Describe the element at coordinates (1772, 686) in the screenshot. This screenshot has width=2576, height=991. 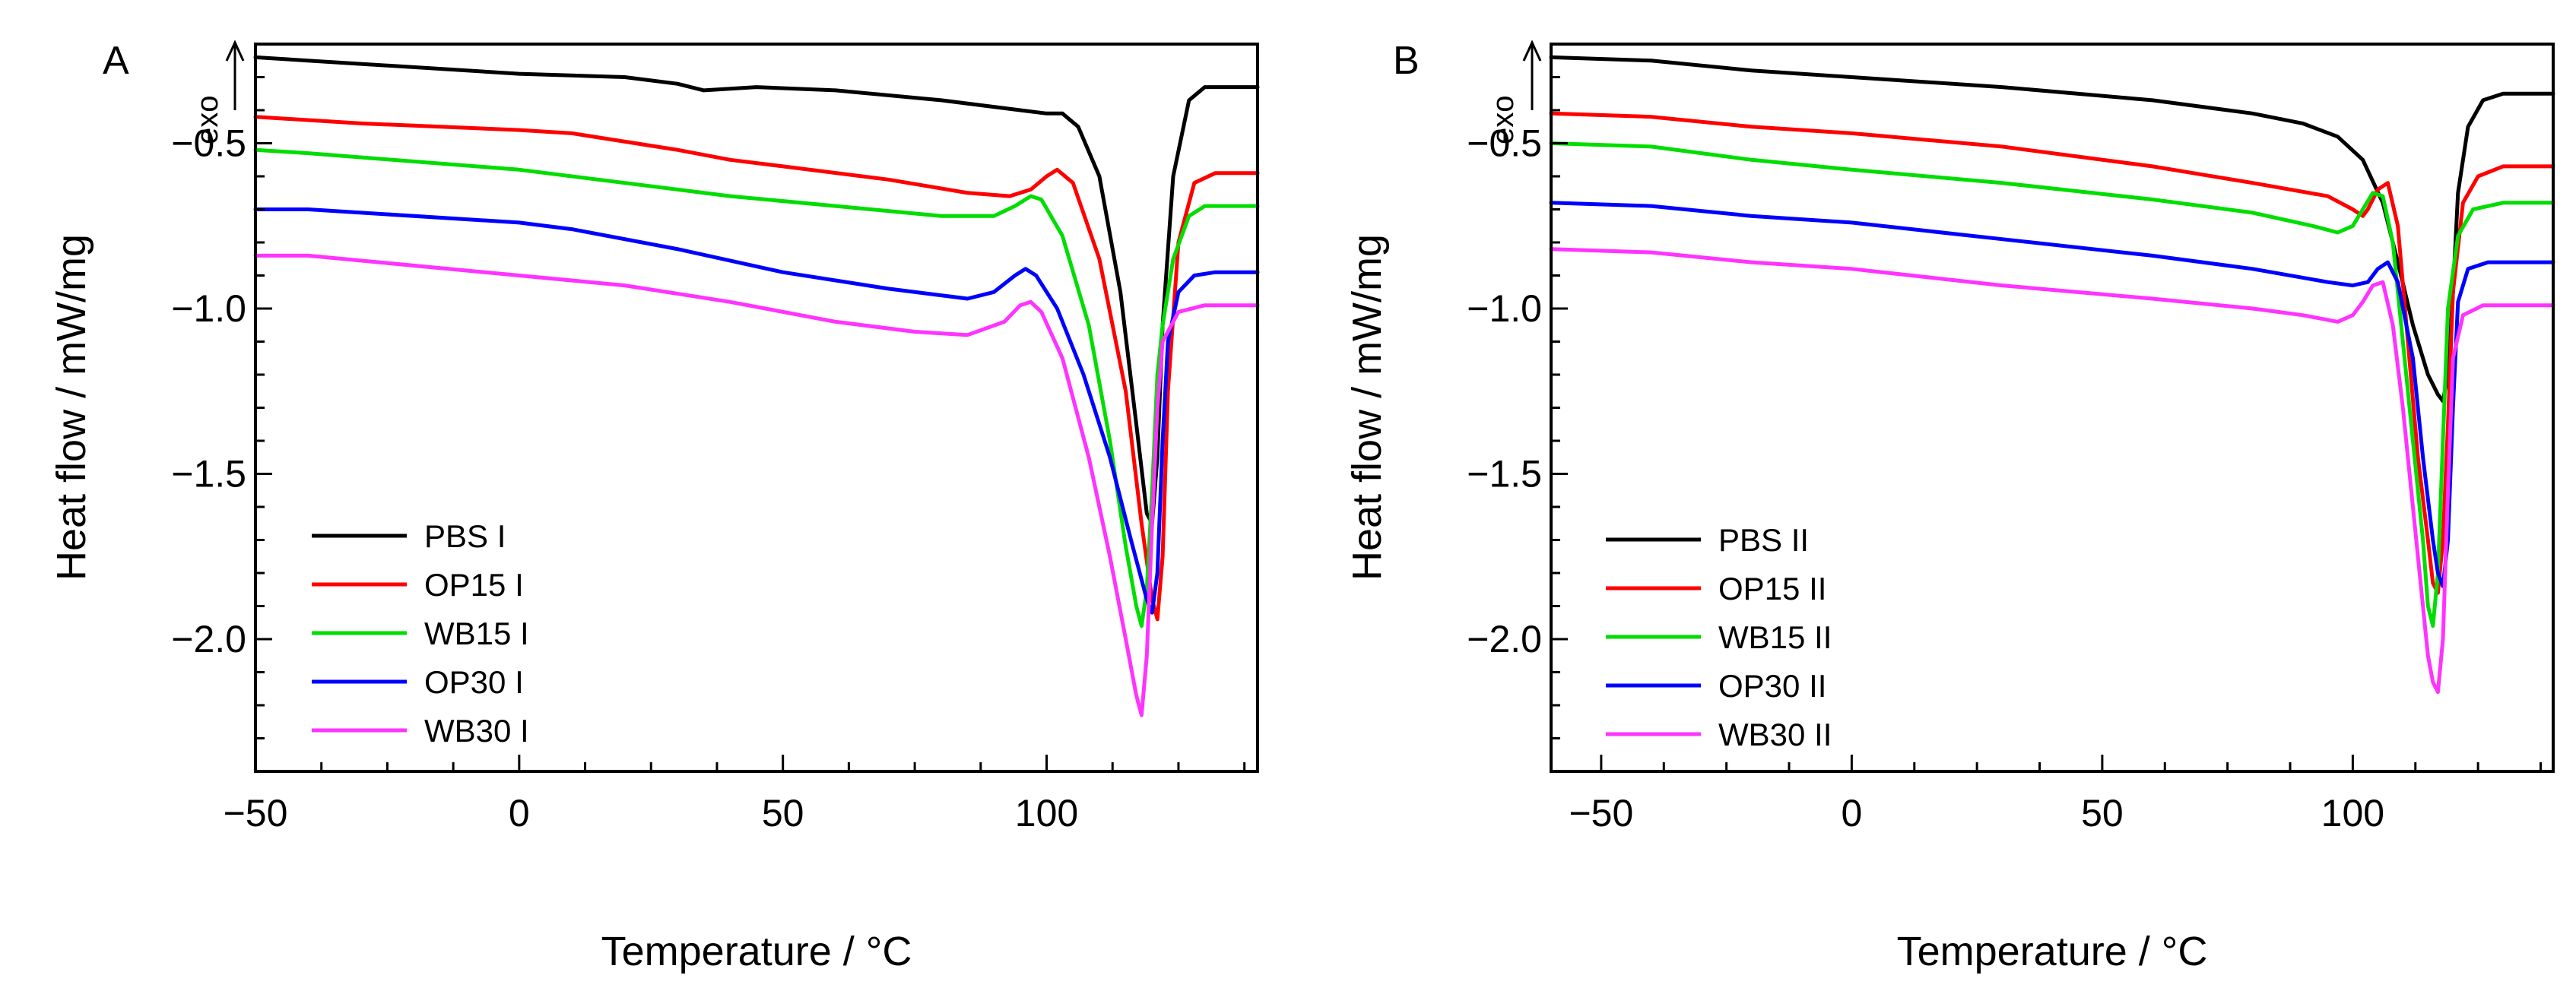
I see `legend-label: OP30 II` at that location.